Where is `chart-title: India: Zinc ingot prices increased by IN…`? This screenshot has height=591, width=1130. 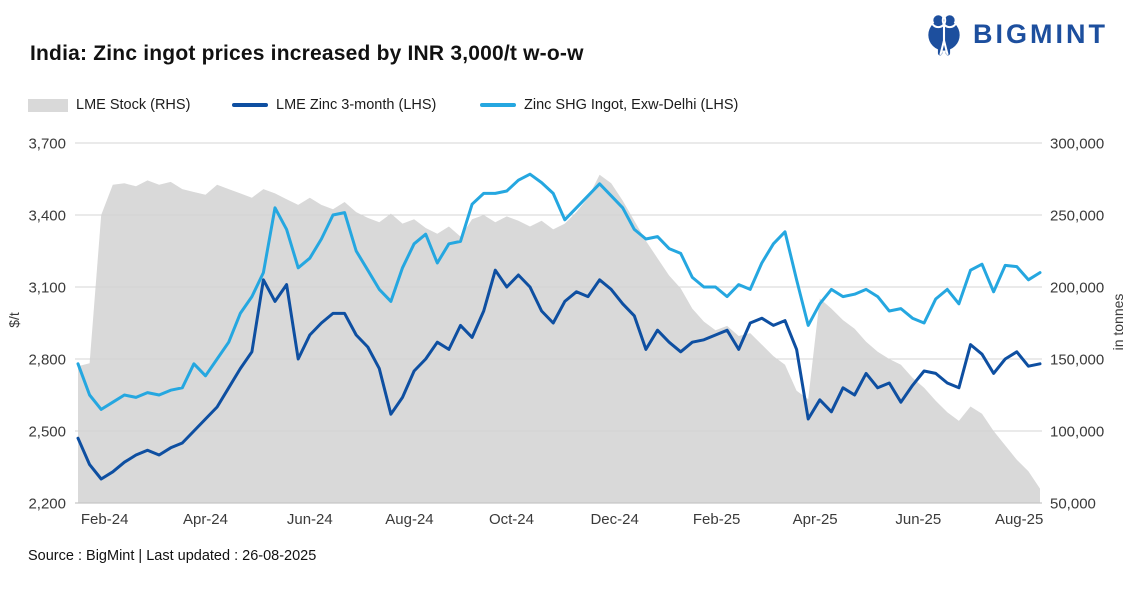 chart-title: India: Zinc ingot prices increased by IN… is located at coordinates (307, 53).